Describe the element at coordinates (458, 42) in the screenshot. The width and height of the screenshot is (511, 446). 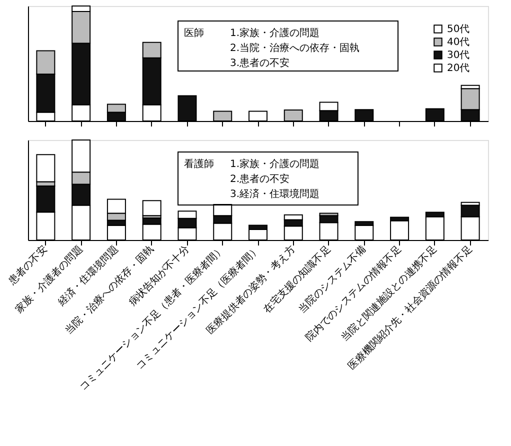
I see `legend-label: 40代` at that location.